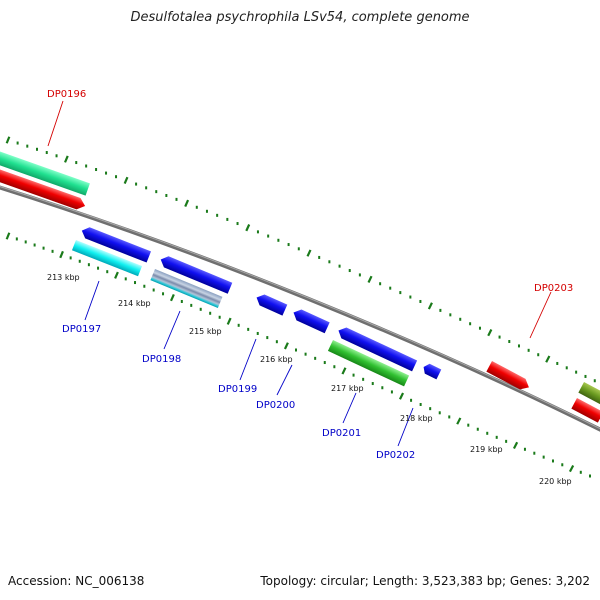  I want to click on gene-green-right, so click(589, 394).